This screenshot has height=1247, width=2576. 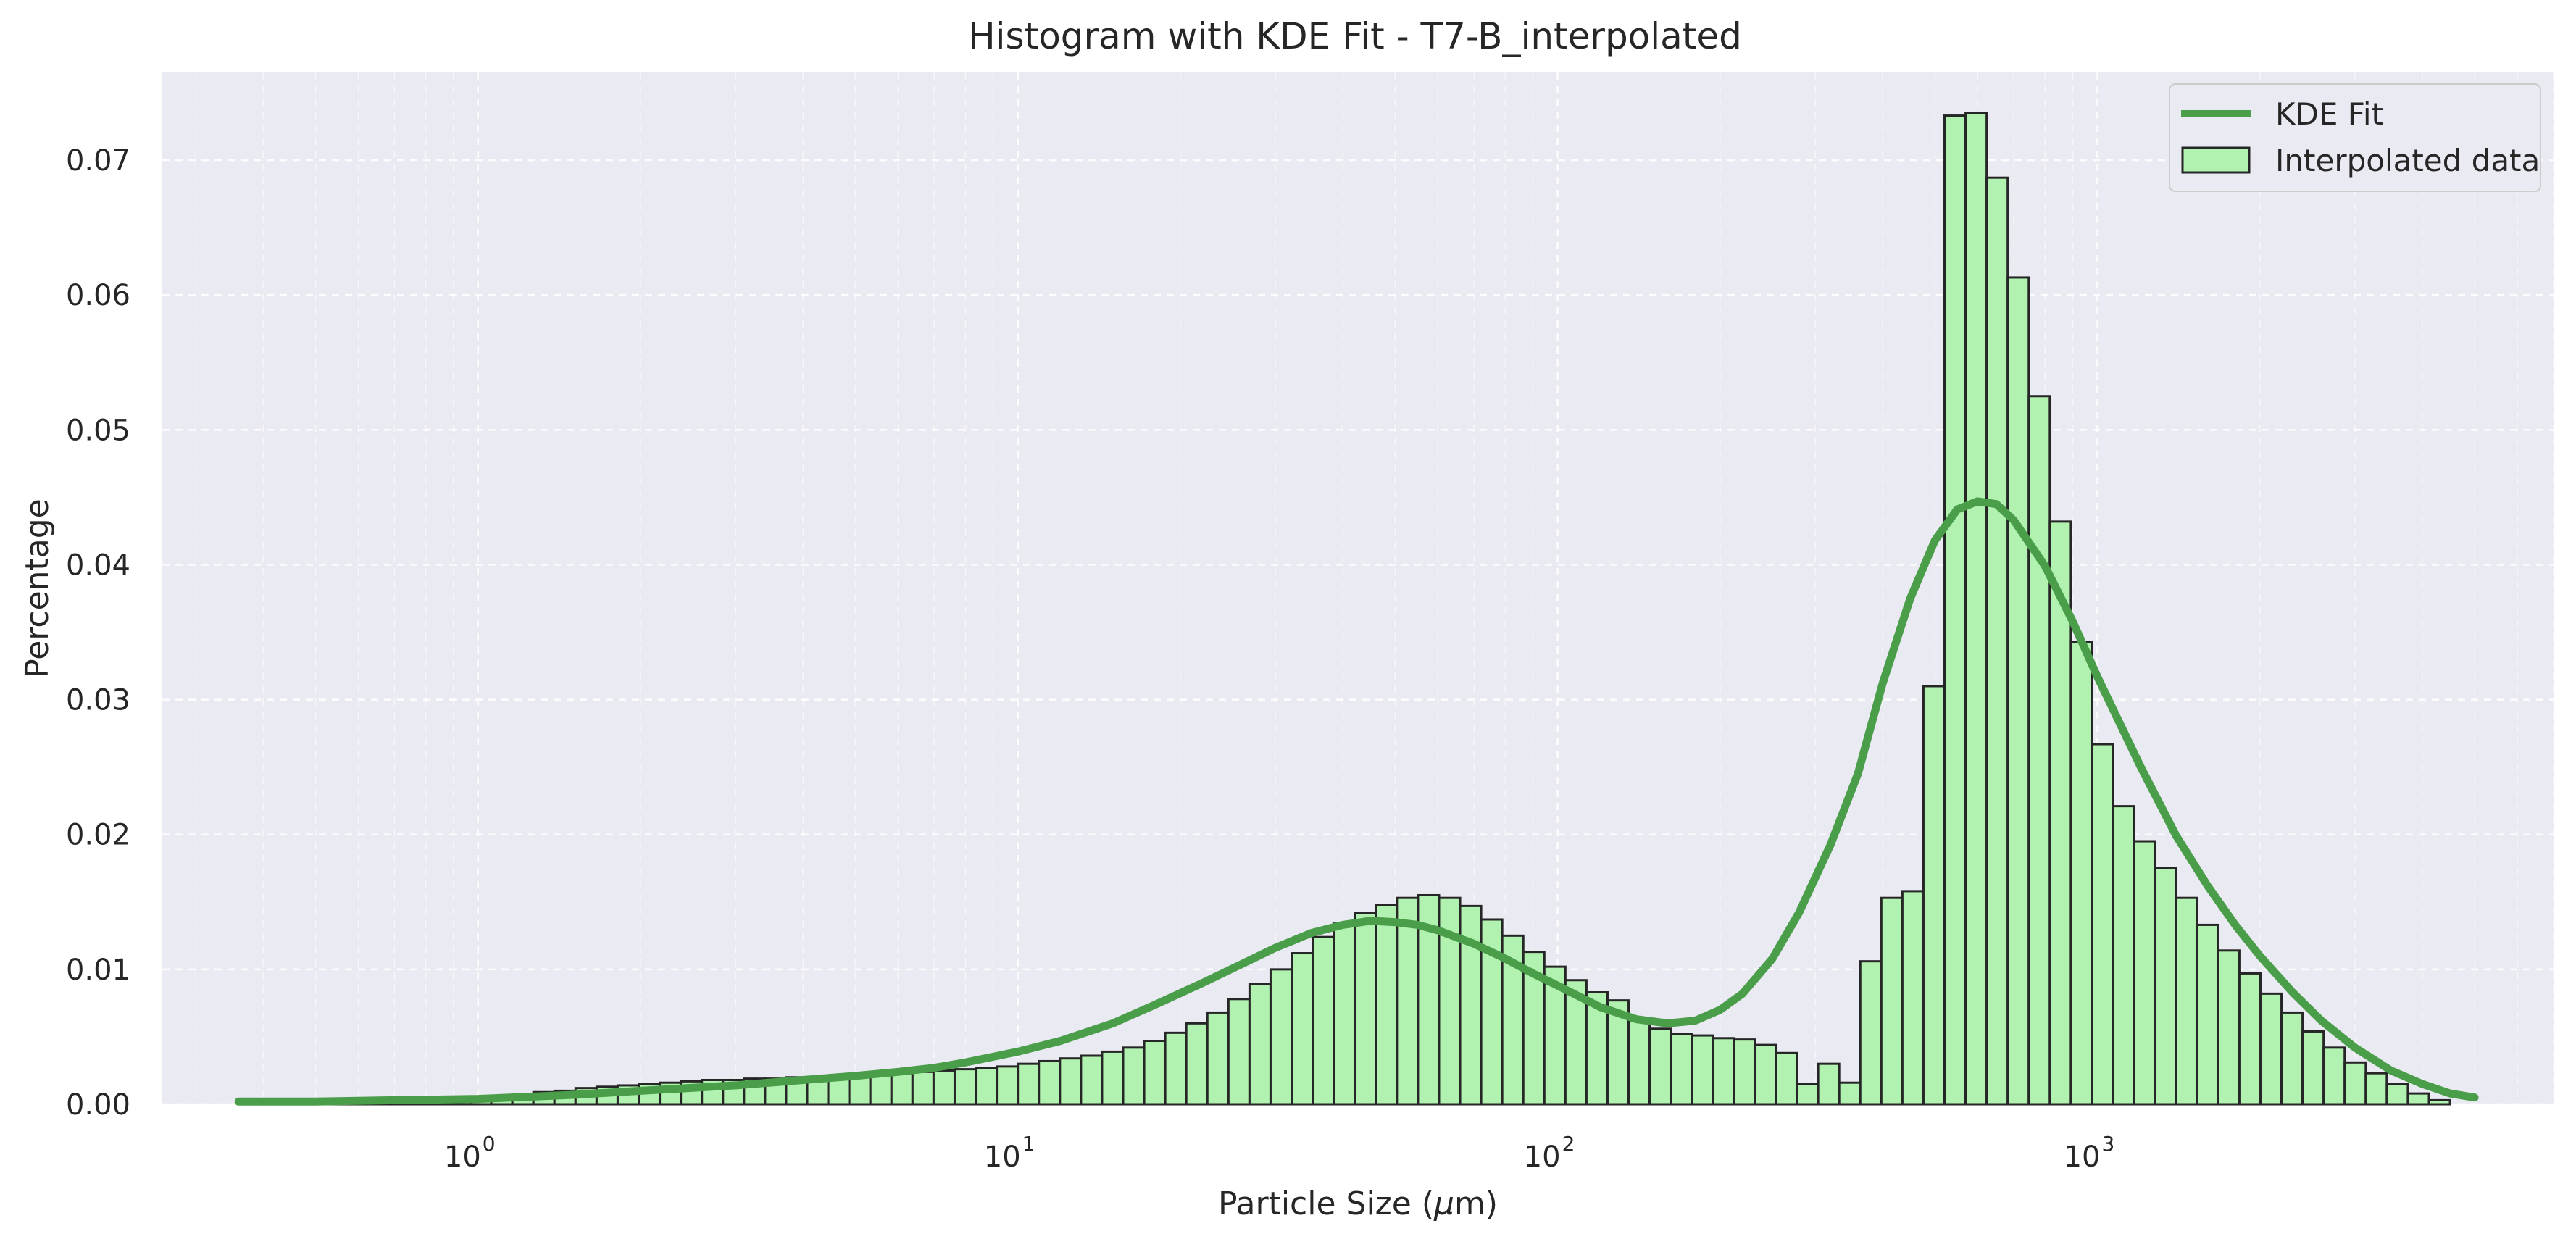 I want to click on x-tick-label: 10 1, so click(x=1009, y=1153).